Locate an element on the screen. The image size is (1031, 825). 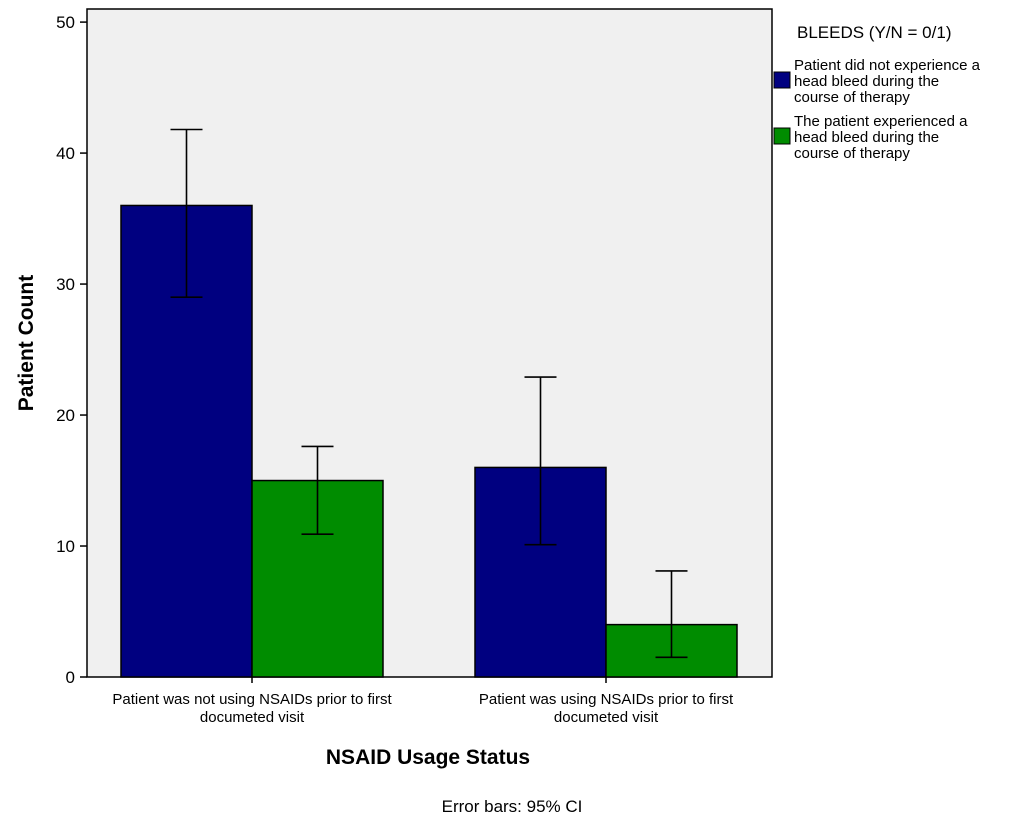
y-tick-label: 30 is located at coordinates (65, 284).